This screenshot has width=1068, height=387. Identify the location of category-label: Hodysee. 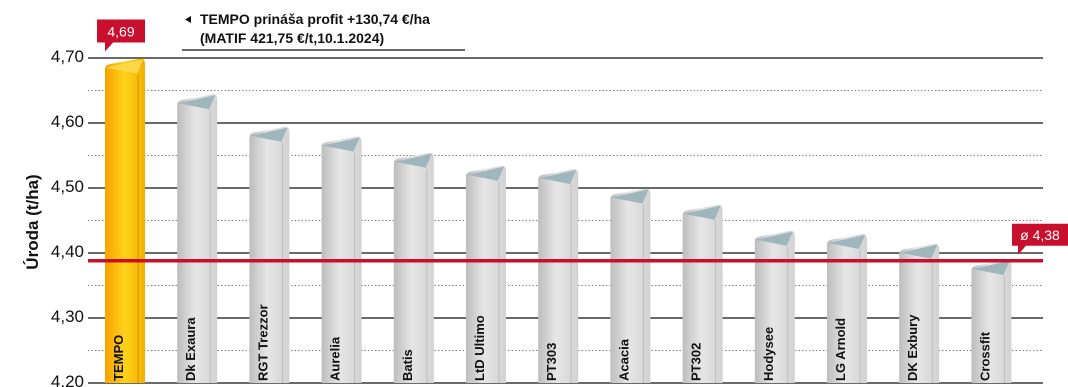
(768, 354).